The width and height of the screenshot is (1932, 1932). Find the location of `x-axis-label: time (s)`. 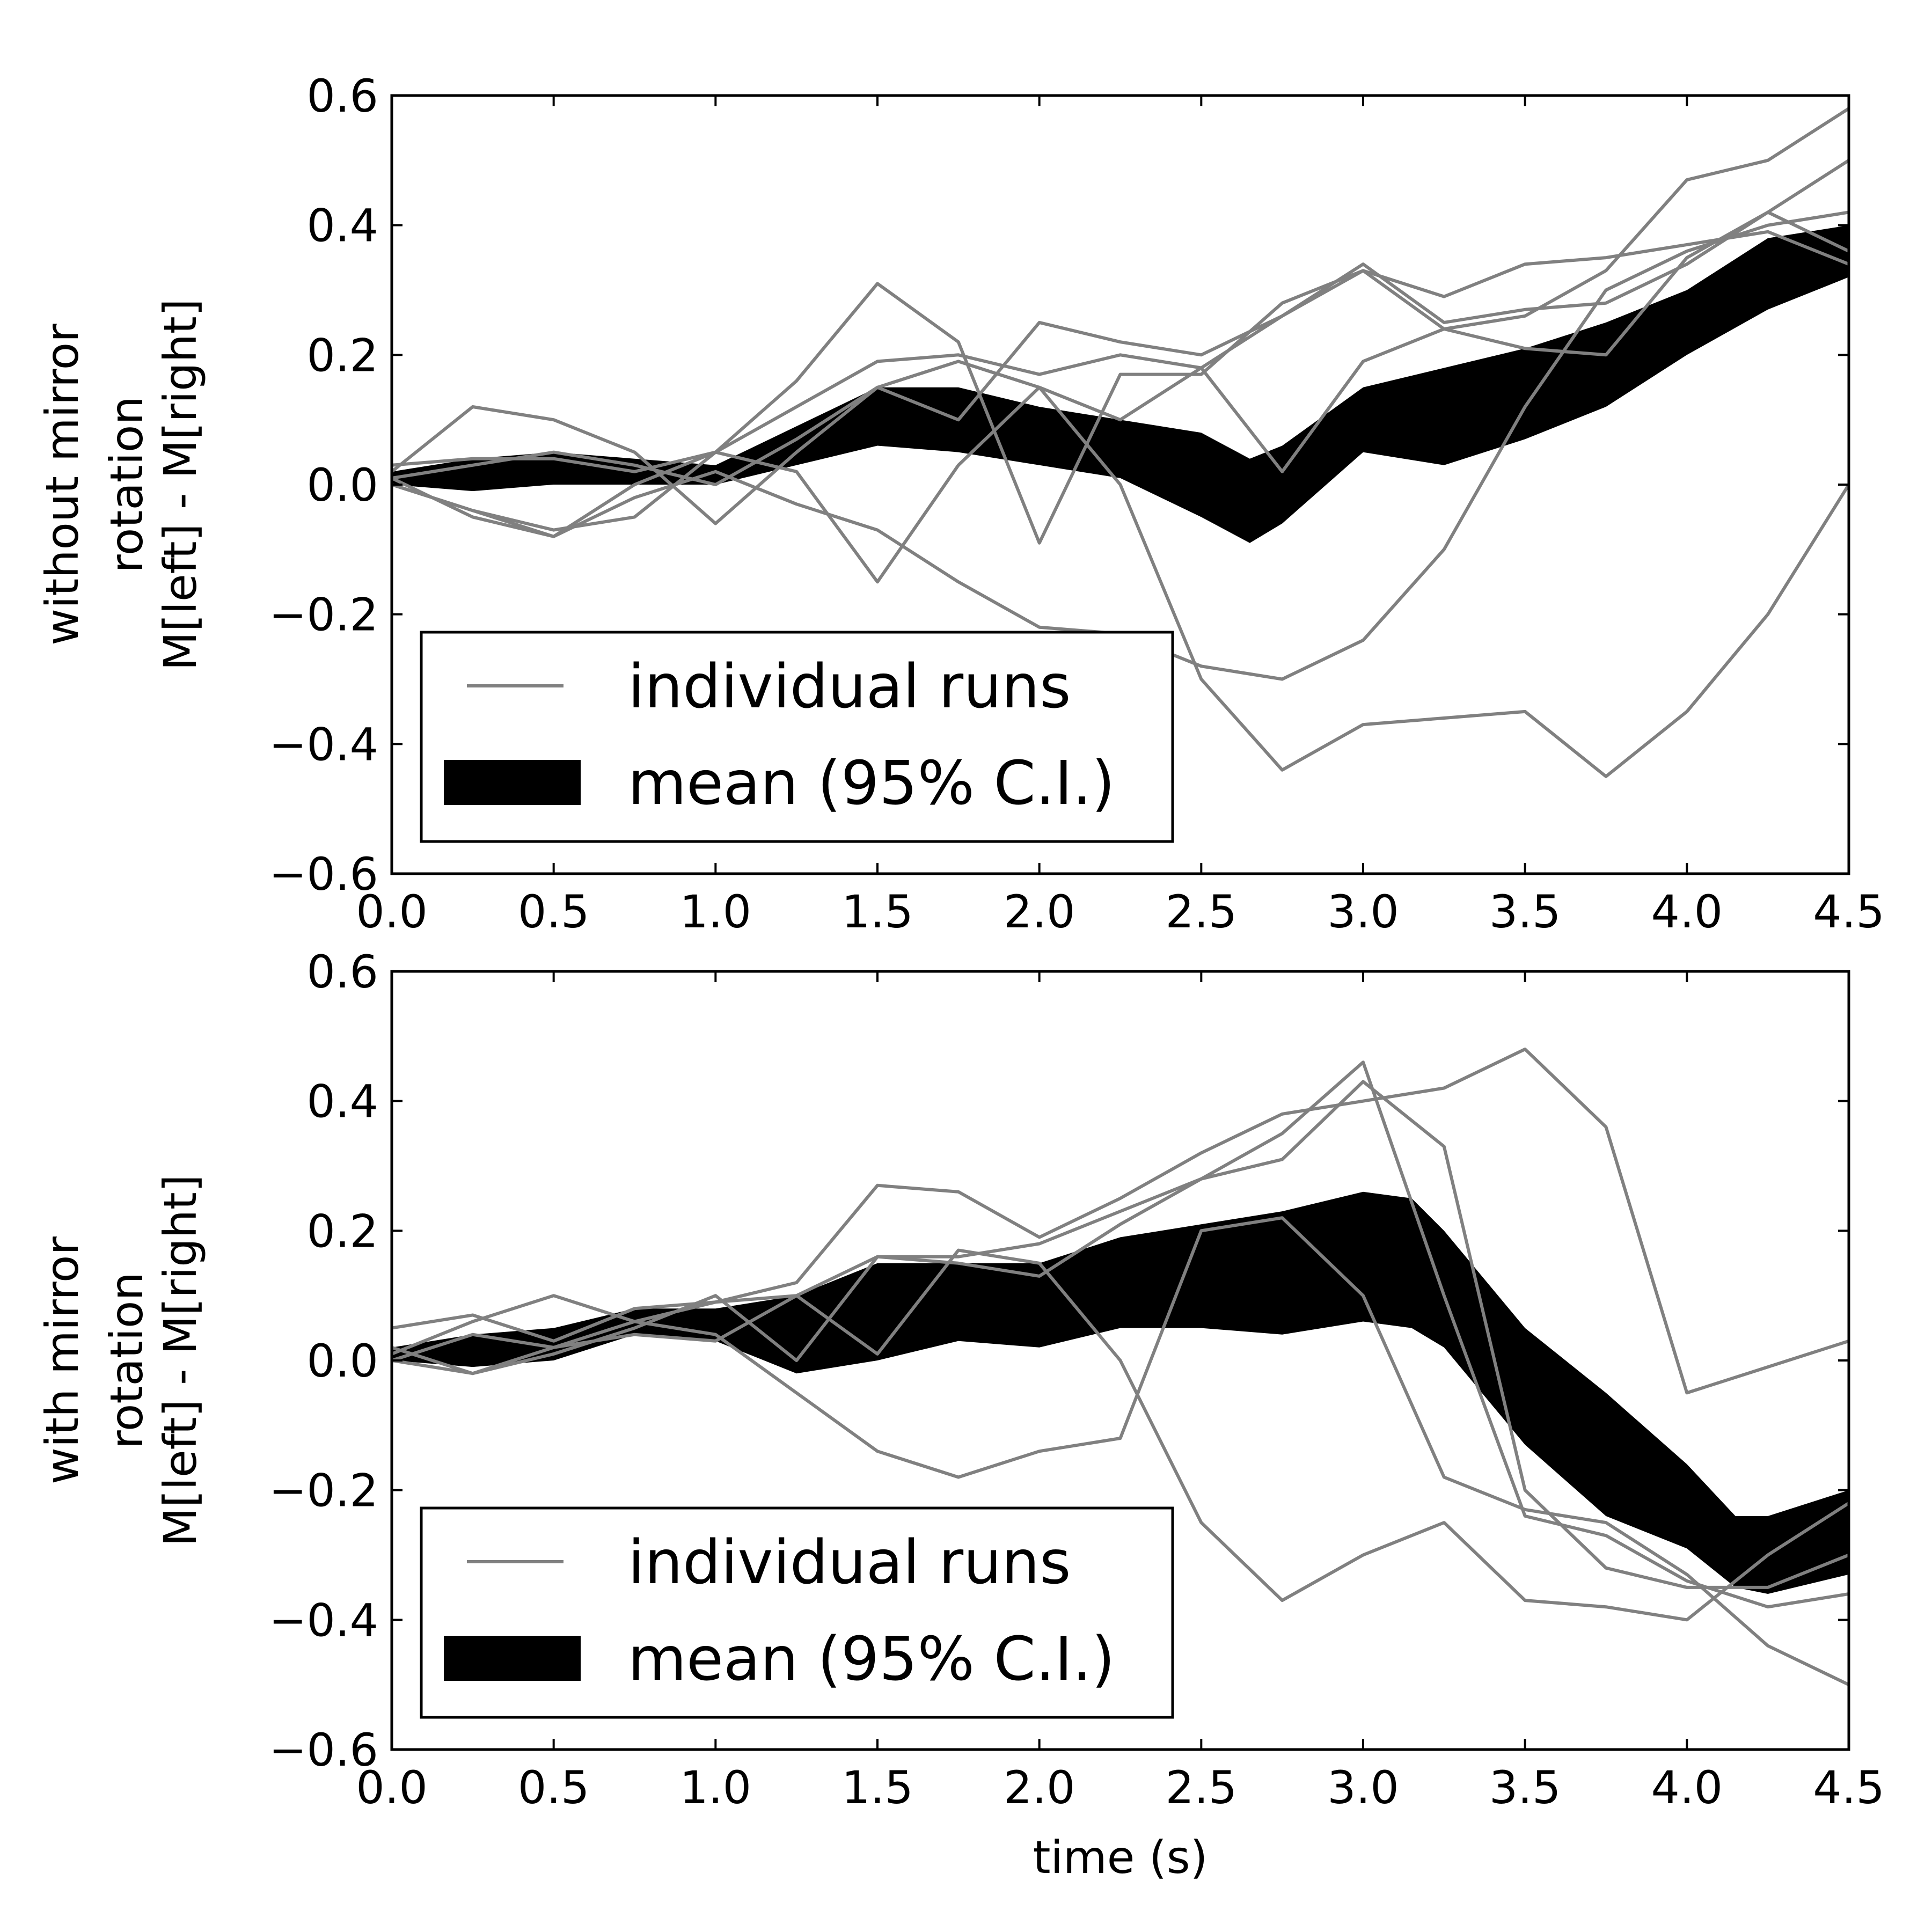

x-axis-label: time (s) is located at coordinates (1120, 1857).